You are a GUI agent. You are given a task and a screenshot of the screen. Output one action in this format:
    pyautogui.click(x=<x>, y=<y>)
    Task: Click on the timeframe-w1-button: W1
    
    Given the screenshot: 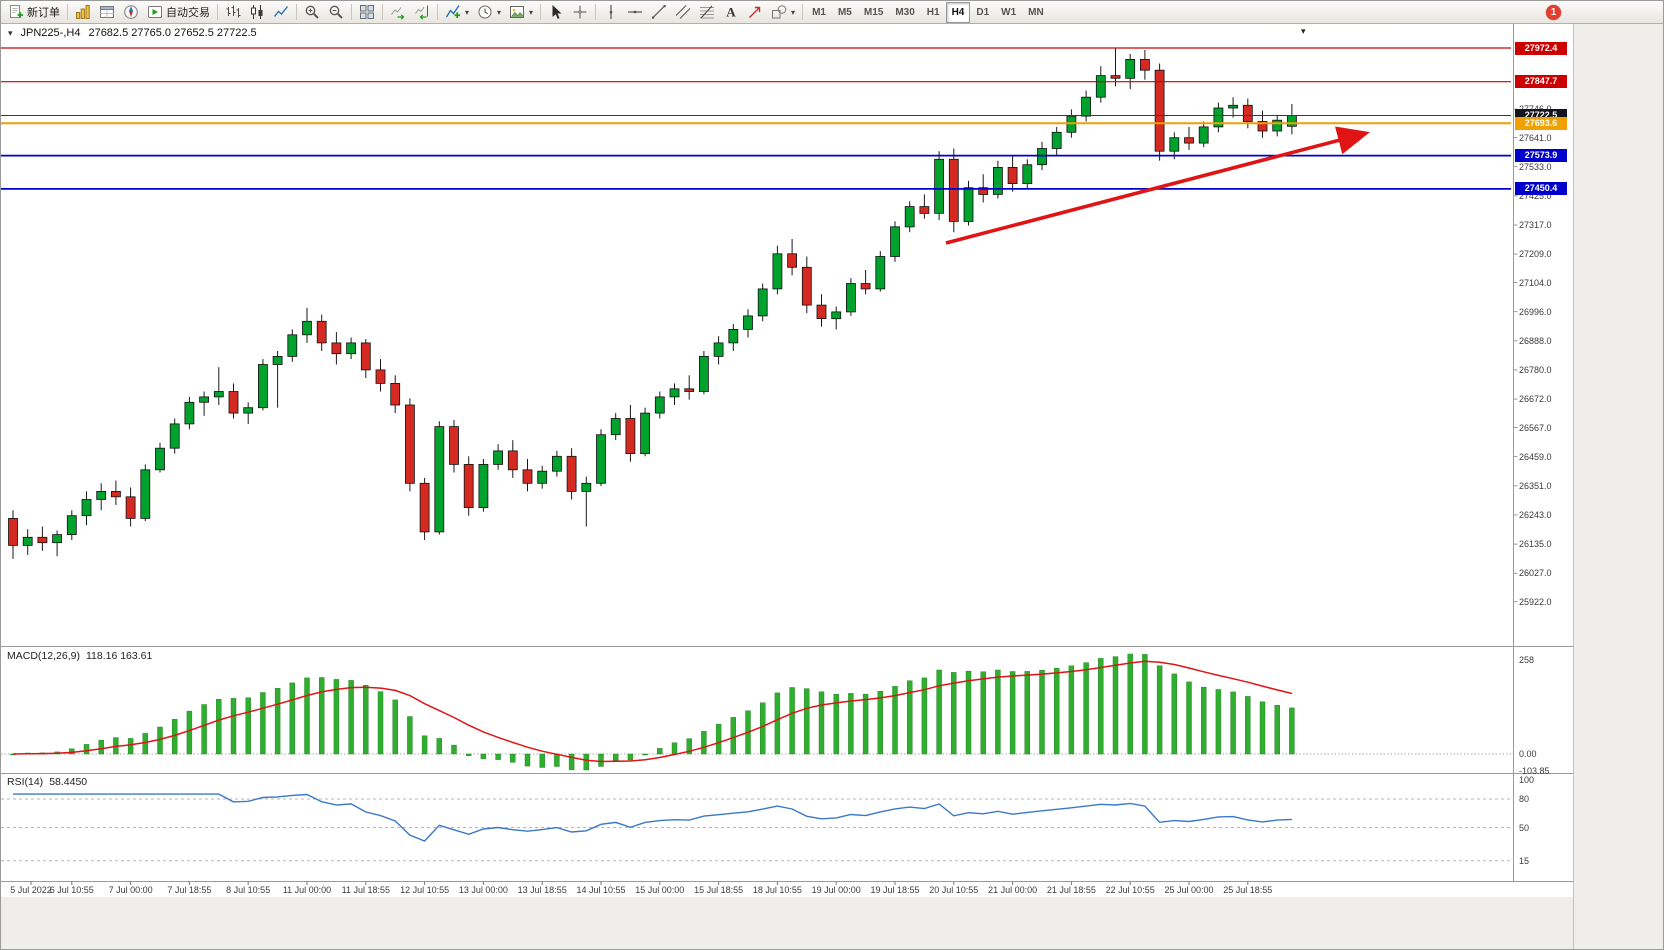 What is the action you would take?
    pyautogui.click(x=1008, y=12)
    